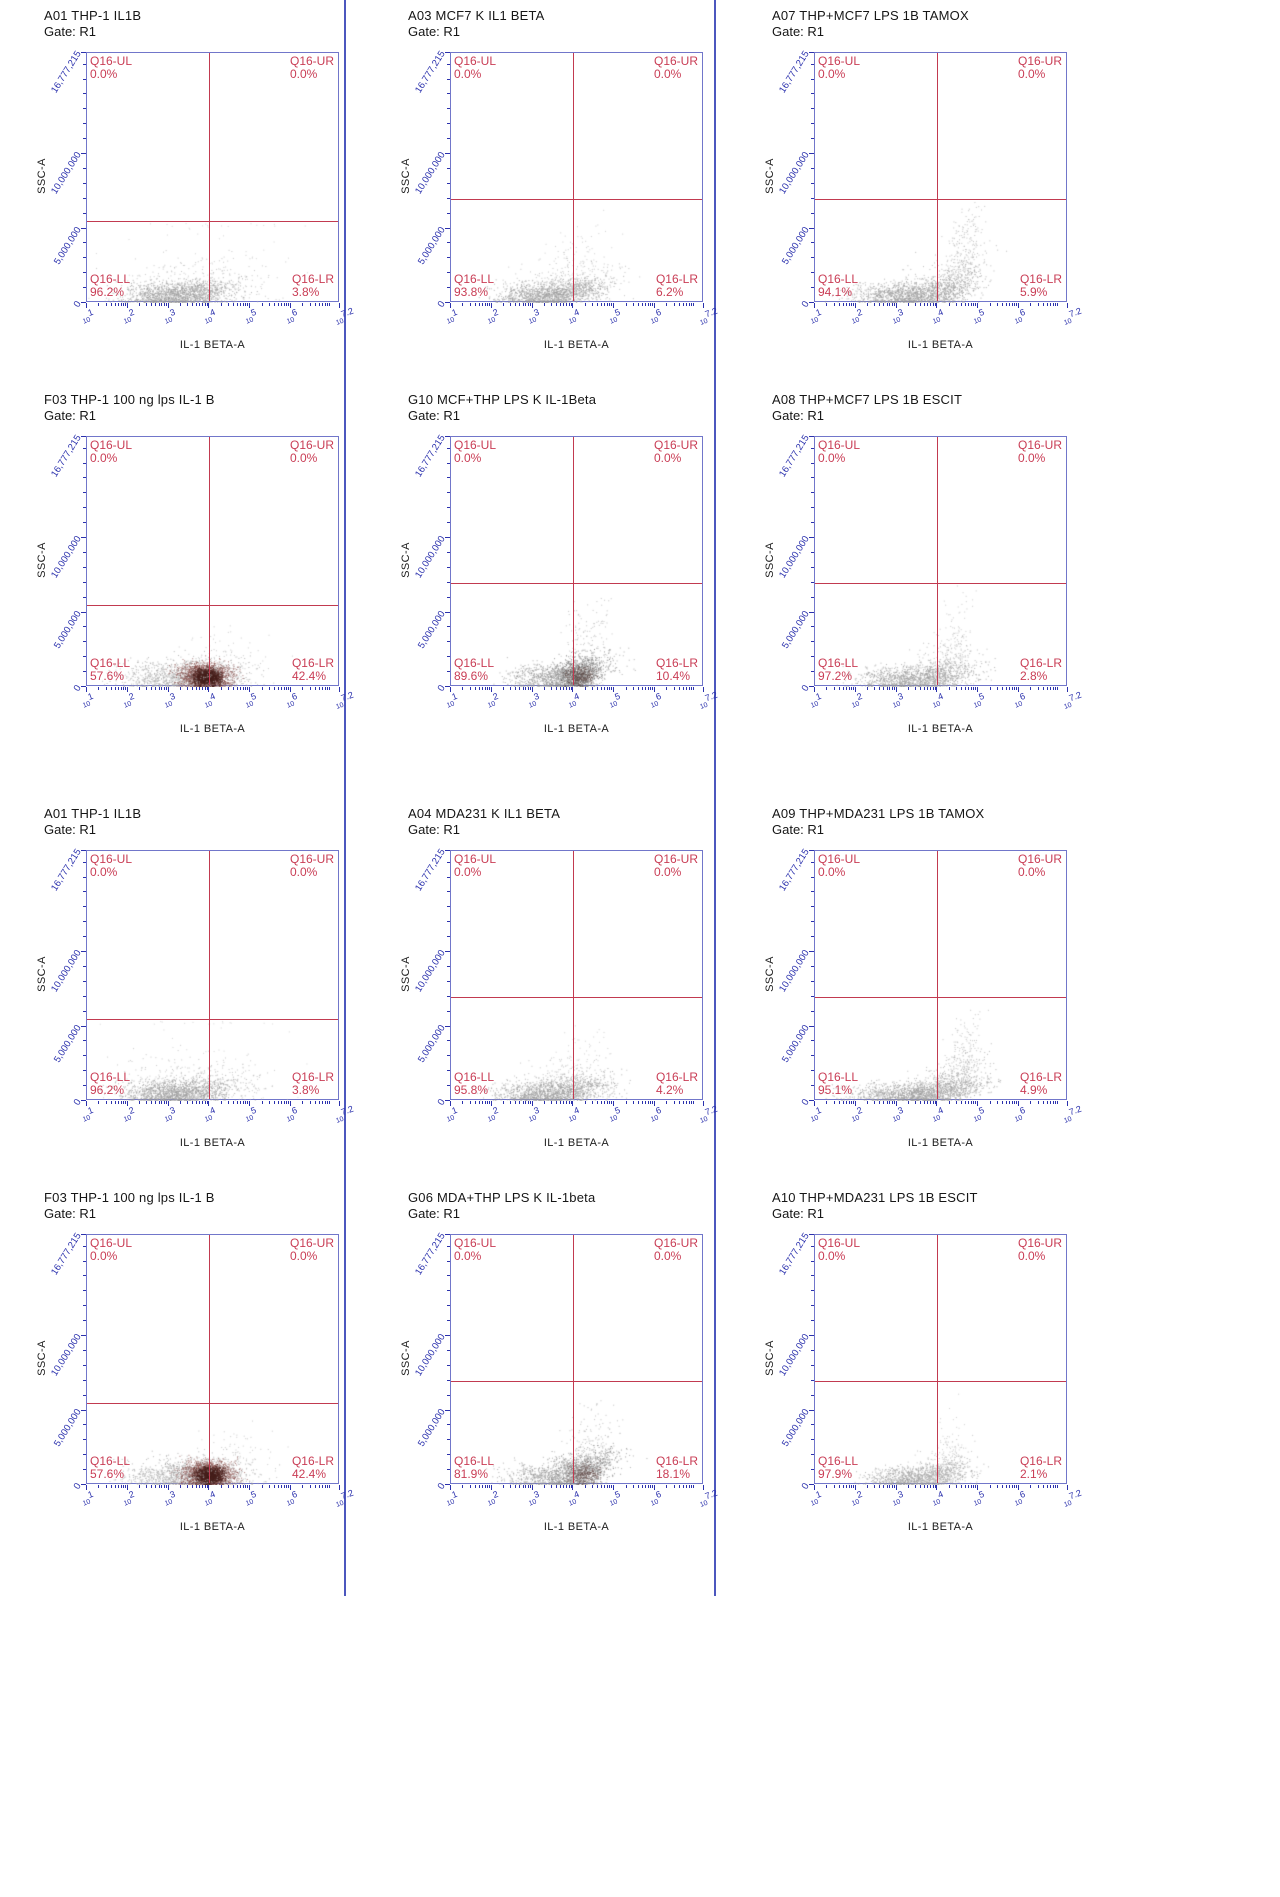 Image resolution: width=1280 pixels, height=1897 pixels. Describe the element at coordinates (676, 279) in the screenshot. I see `quadrant-name-lr: Q16-LR` at that location.